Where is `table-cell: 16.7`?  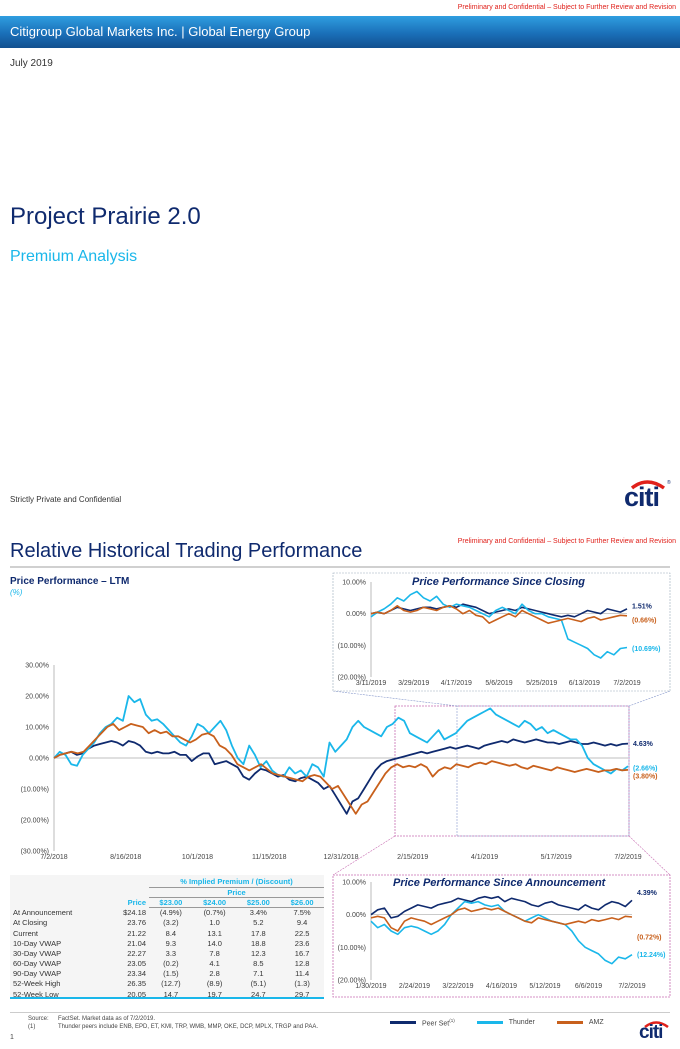
table-cell: 16.7 is located at coordinates (302, 953).